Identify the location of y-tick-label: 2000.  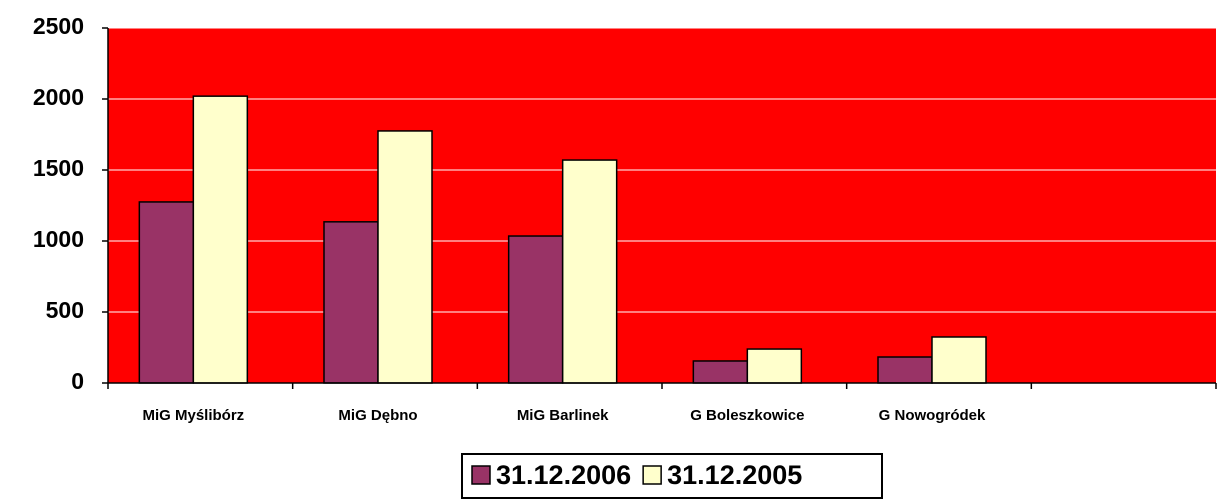
(58, 97).